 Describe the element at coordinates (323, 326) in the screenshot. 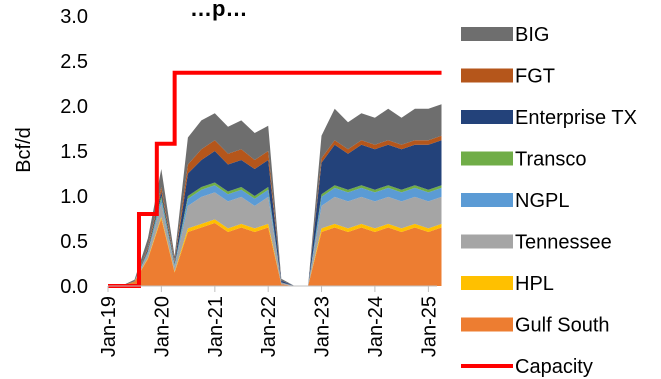

I see `x-tick-label: Jan-23` at that location.